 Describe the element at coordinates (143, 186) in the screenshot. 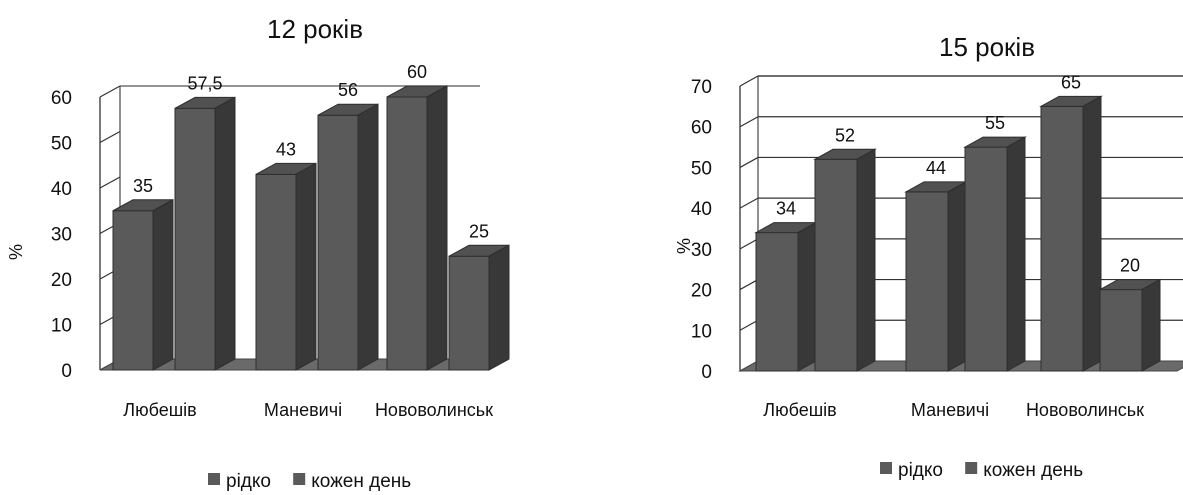

I see `data-label: 35` at that location.